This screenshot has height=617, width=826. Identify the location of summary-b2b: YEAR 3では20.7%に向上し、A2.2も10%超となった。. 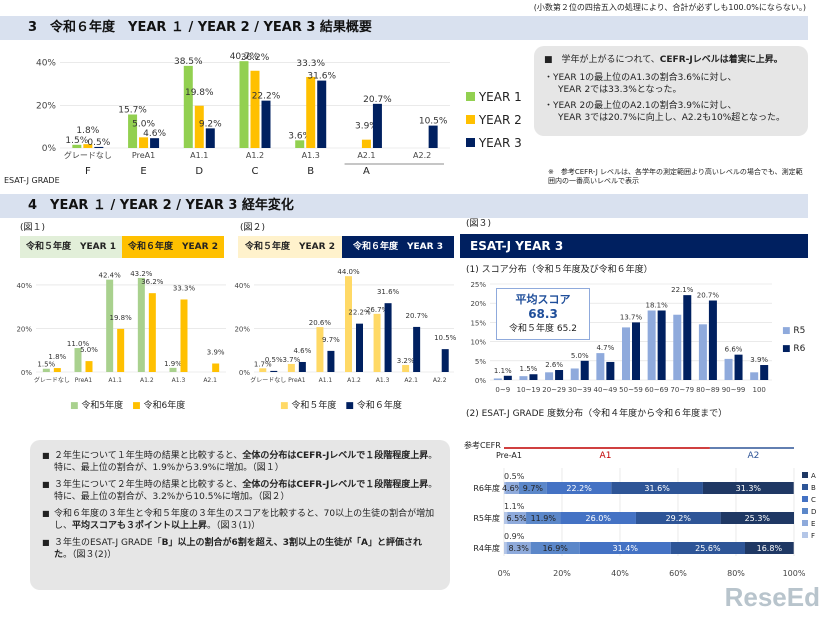
(671, 118).